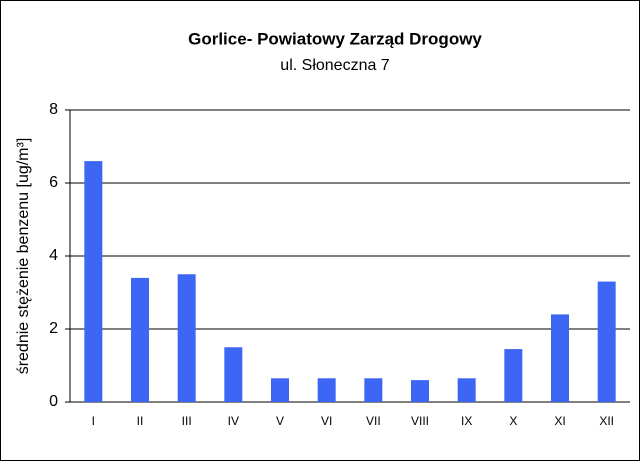 This screenshot has width=641, height=462. Describe the element at coordinates (373, 421) in the screenshot. I see `x-tick-label: VII` at that location.